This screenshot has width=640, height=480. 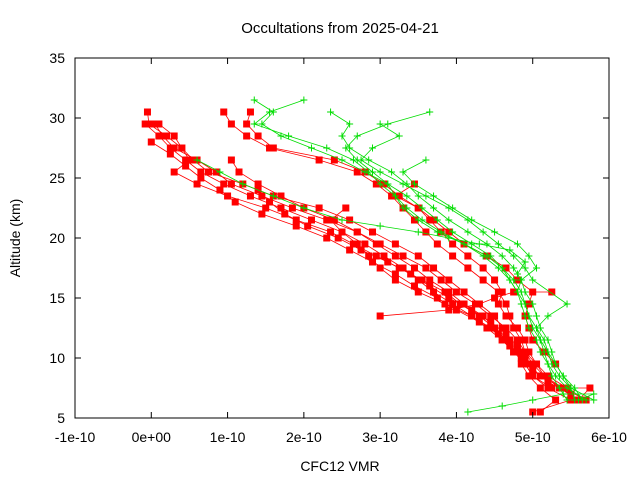 I want to click on chart-title: Occultations from 2025-04-21, so click(x=340, y=28).